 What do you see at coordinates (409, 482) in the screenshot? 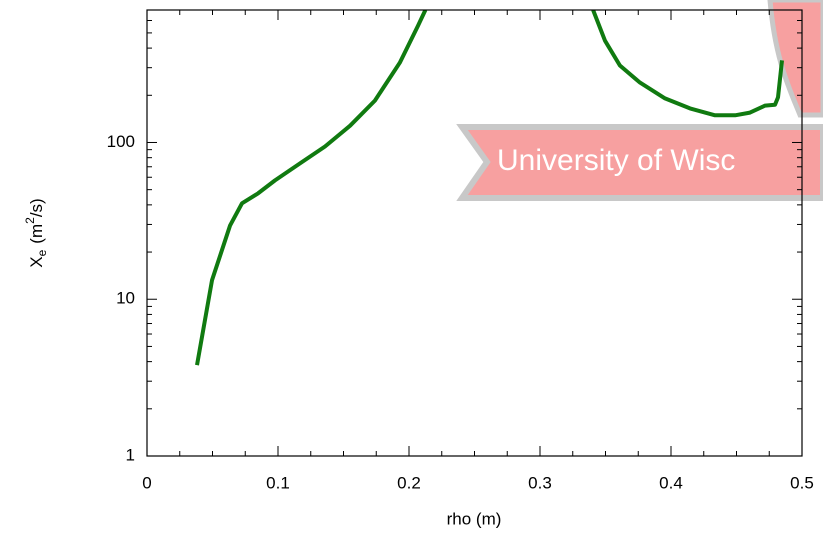
I see `x-tick-label: 0.2` at bounding box center [409, 482].